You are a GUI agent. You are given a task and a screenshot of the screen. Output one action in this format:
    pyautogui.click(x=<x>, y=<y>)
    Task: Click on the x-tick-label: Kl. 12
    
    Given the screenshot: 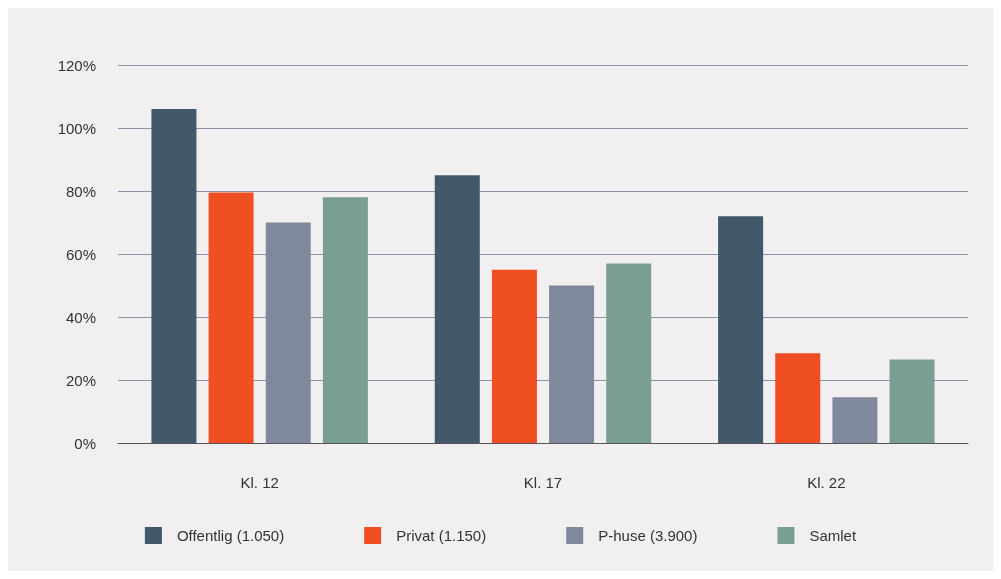 What is the action you would take?
    pyautogui.click(x=259, y=482)
    